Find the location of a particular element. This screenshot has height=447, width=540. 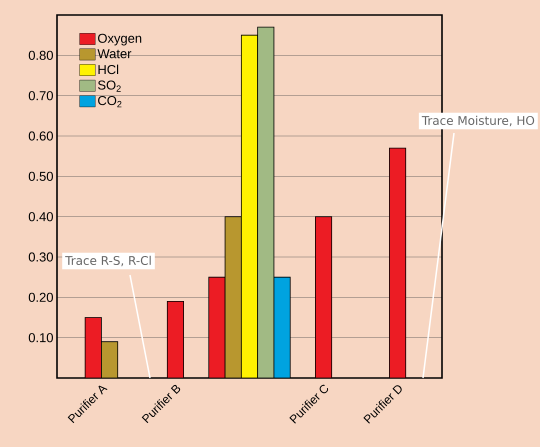

annotation: Trace Moisture, HO is located at coordinates (478, 121).